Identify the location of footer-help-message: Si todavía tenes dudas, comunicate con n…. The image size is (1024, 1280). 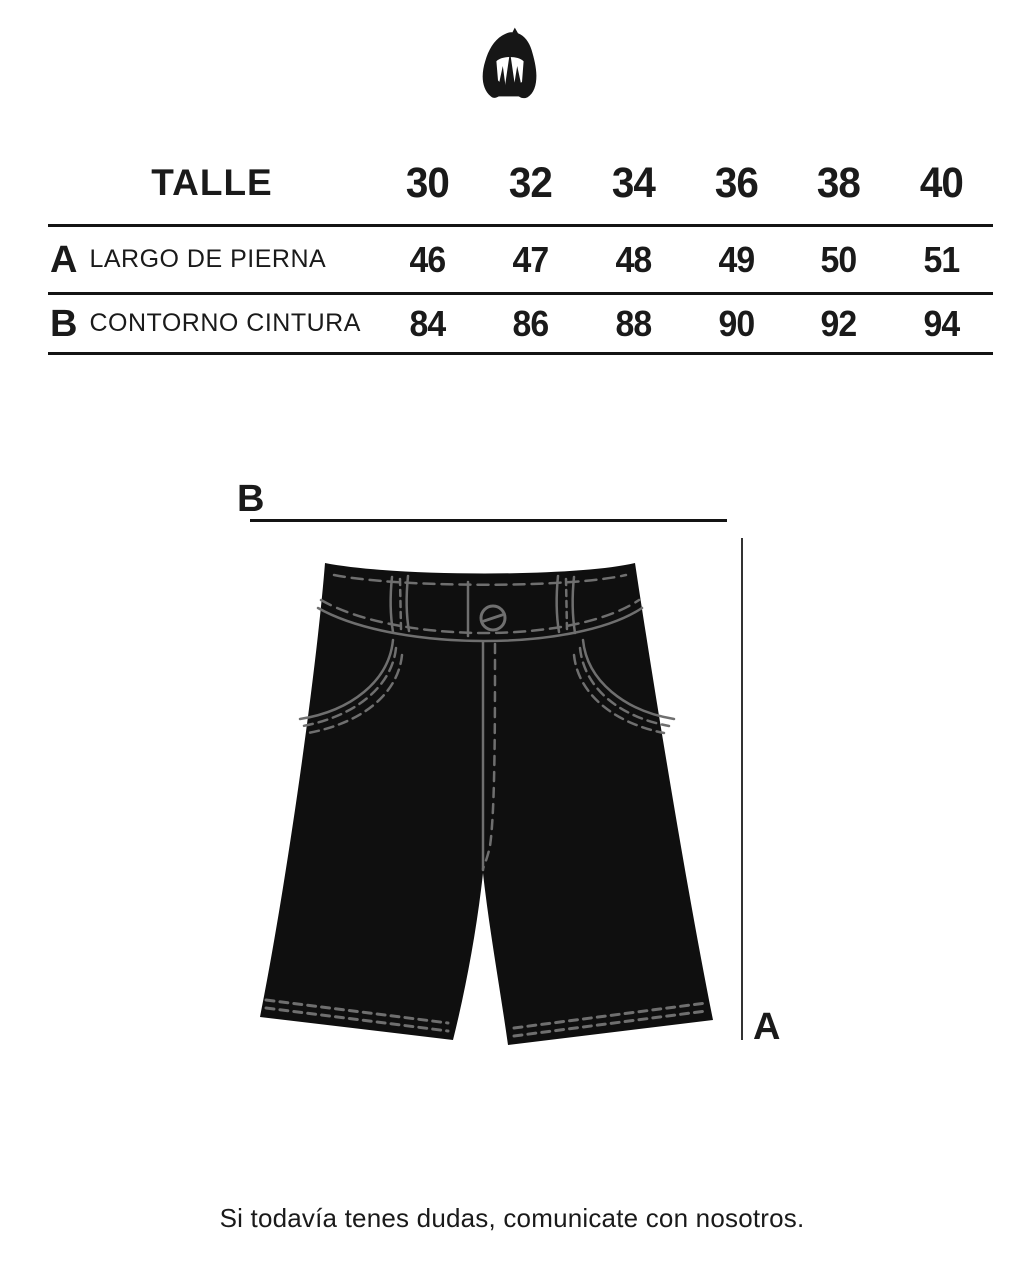
(512, 1218).